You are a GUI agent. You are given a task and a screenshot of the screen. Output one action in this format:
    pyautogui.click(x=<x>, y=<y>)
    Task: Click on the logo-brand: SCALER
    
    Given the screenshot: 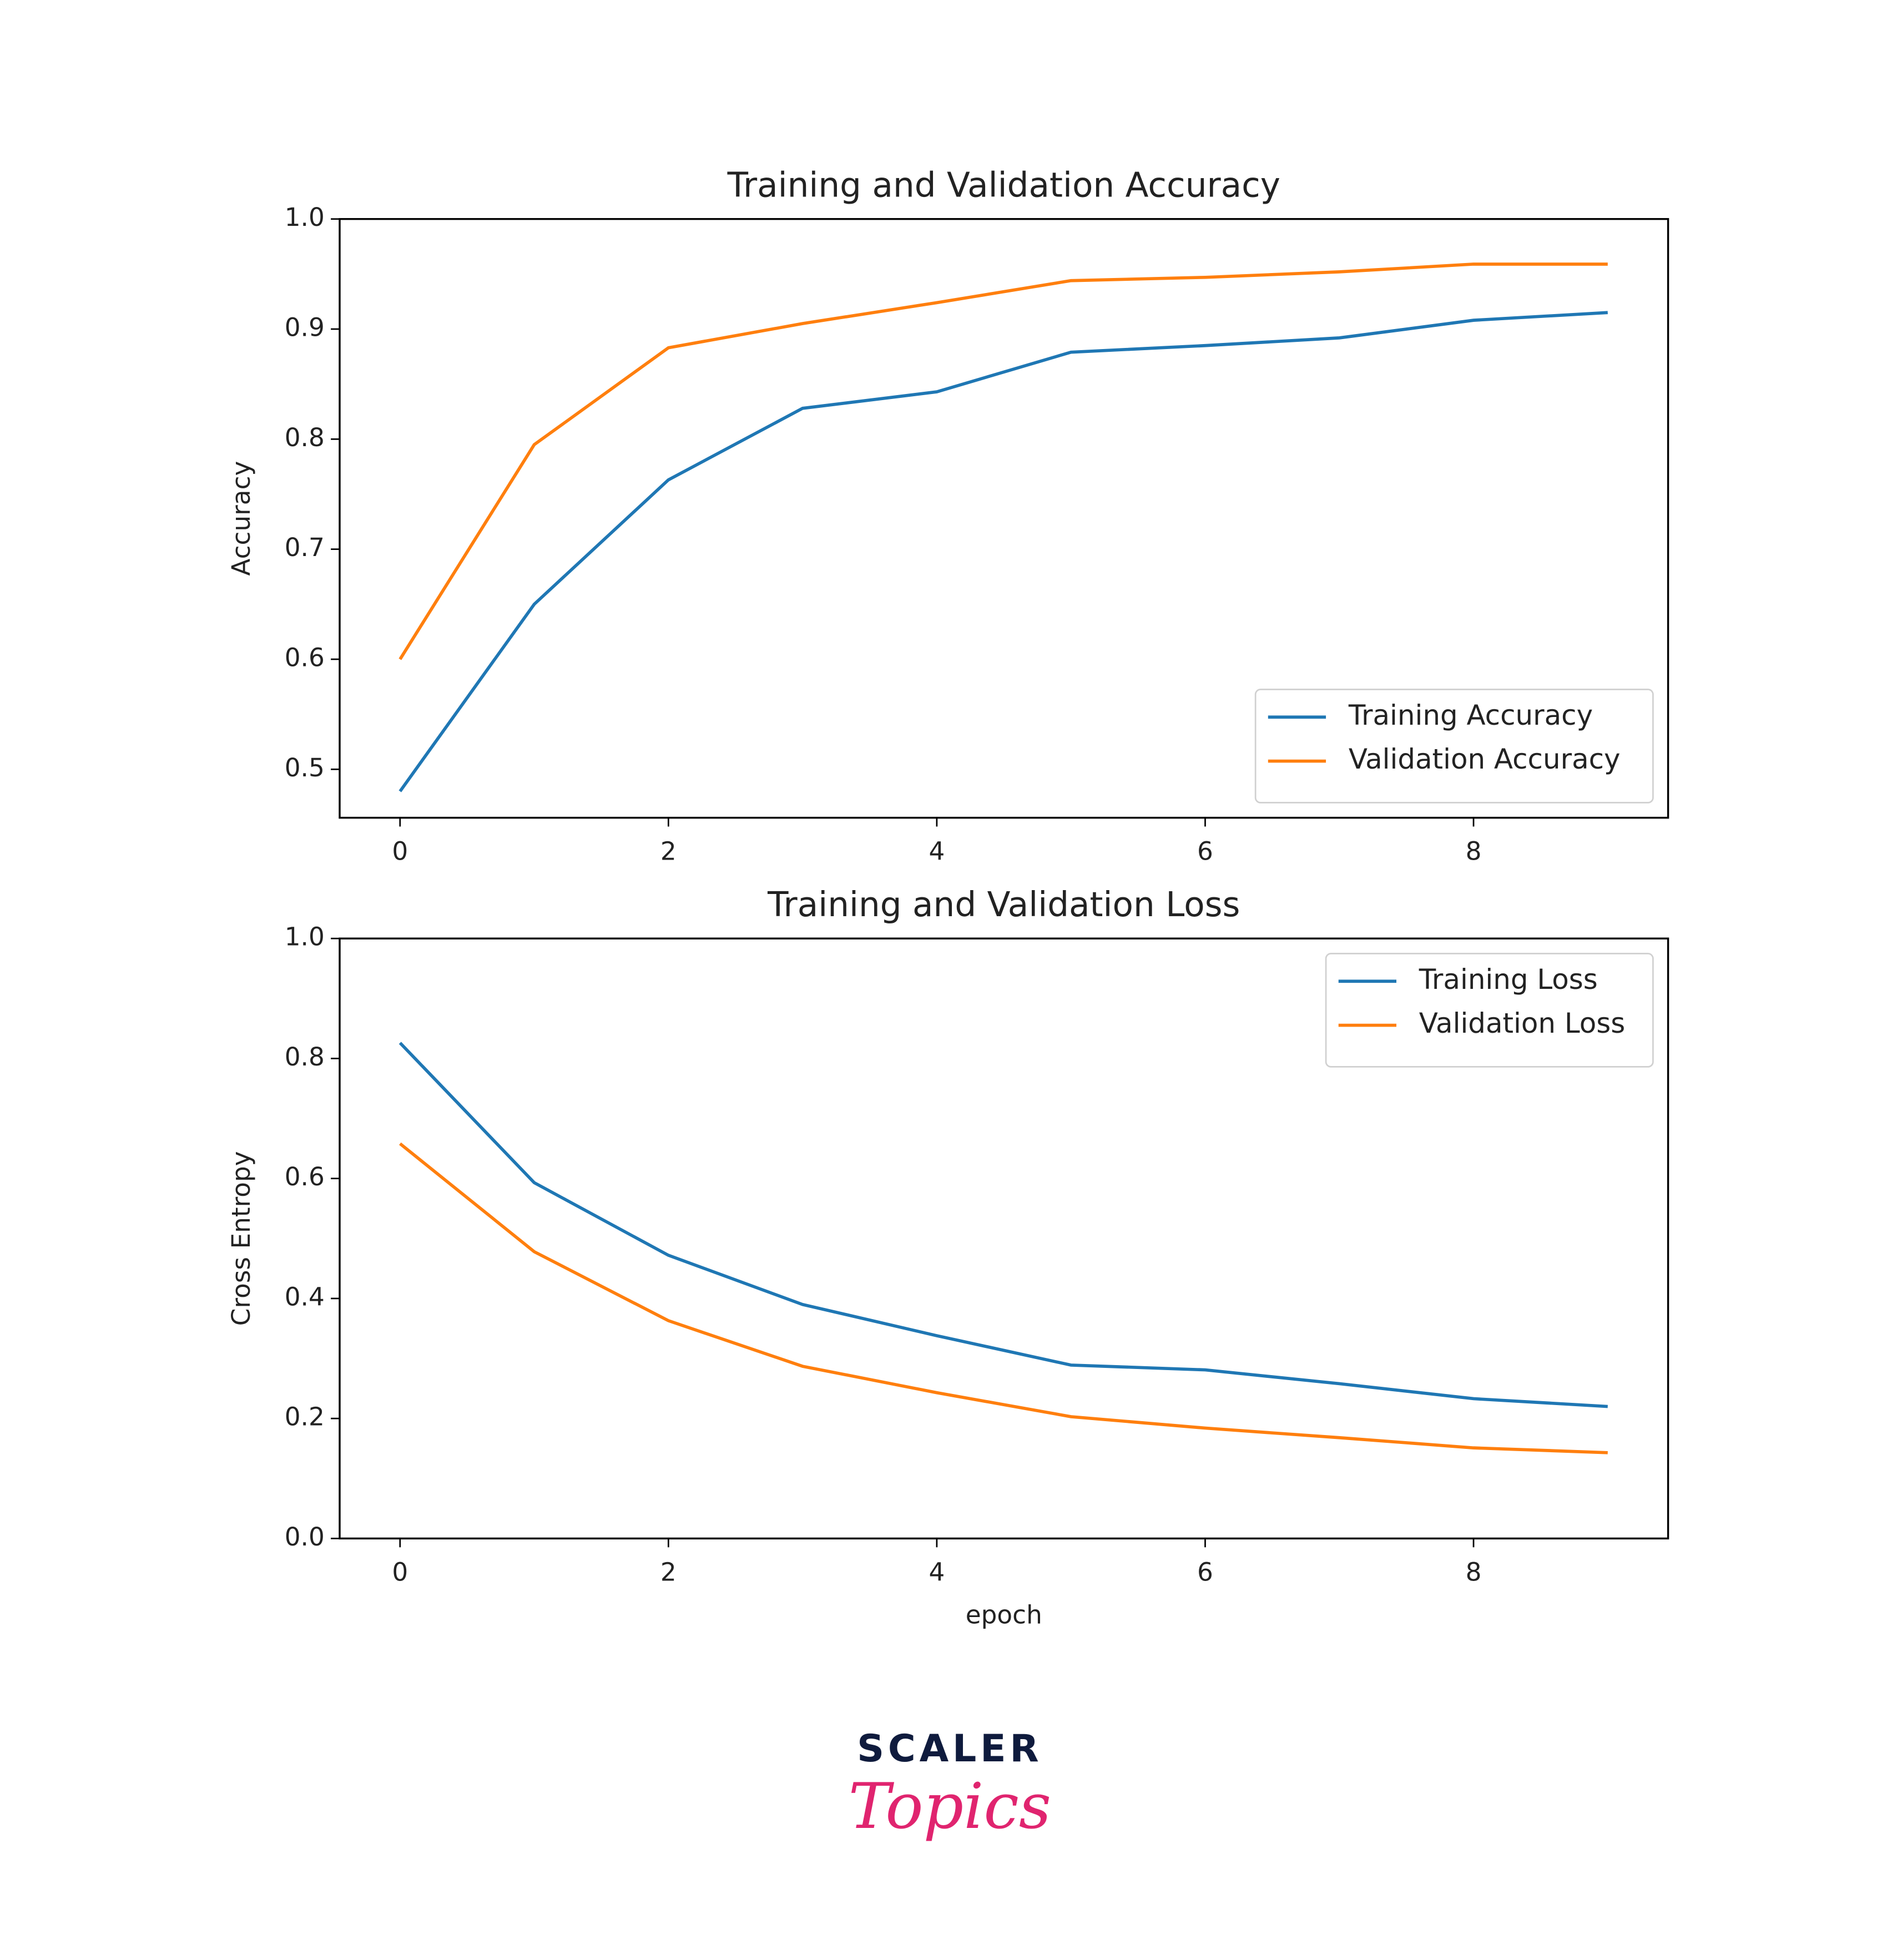 What is the action you would take?
    pyautogui.click(x=950, y=1749)
    